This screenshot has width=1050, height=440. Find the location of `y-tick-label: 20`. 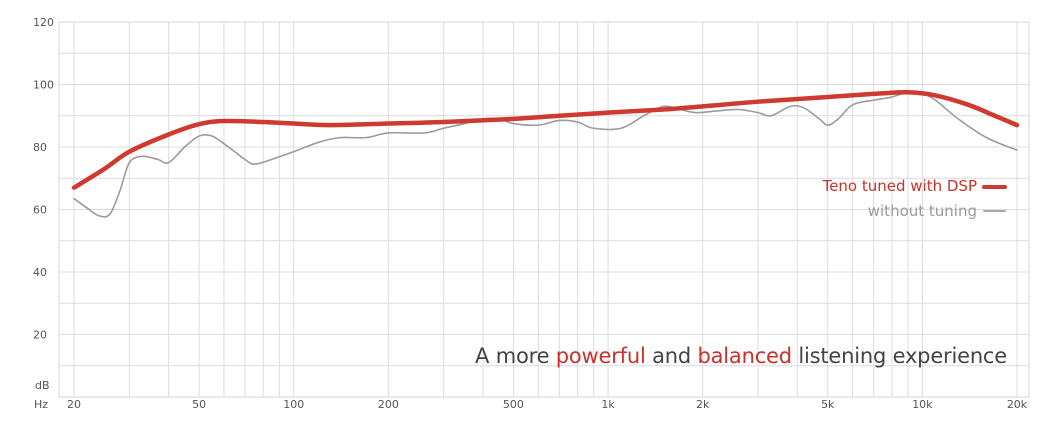

y-tick-label: 20 is located at coordinates (40, 335).